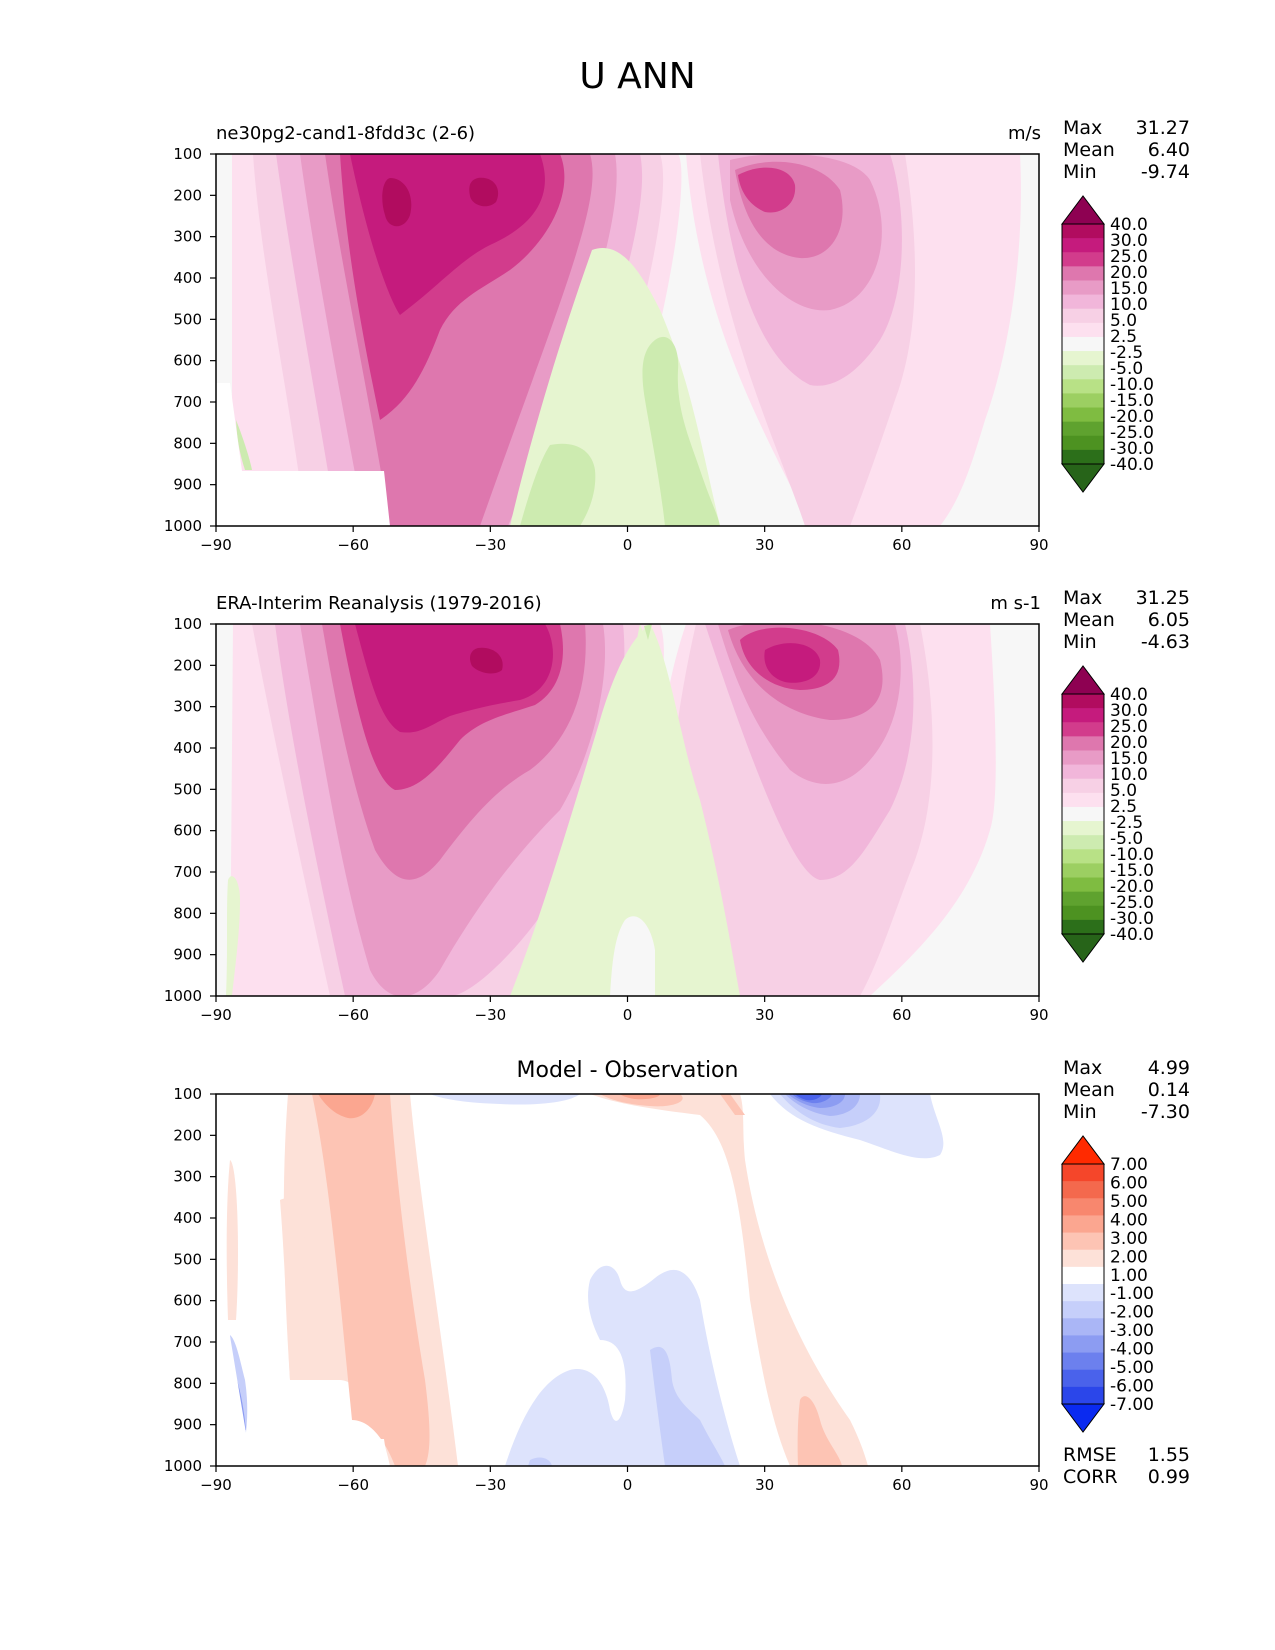 The image size is (1275, 1650). I want to click on p2-colorbar-label: -30.0, so click(1132, 919).